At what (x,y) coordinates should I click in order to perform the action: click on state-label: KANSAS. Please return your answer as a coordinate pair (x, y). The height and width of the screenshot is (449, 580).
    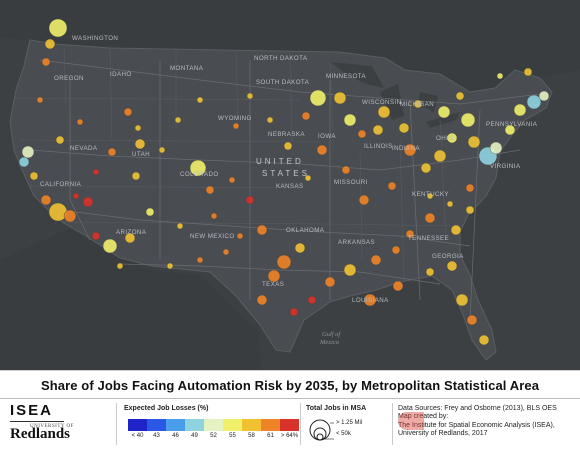
    Looking at the image, I should click on (290, 186).